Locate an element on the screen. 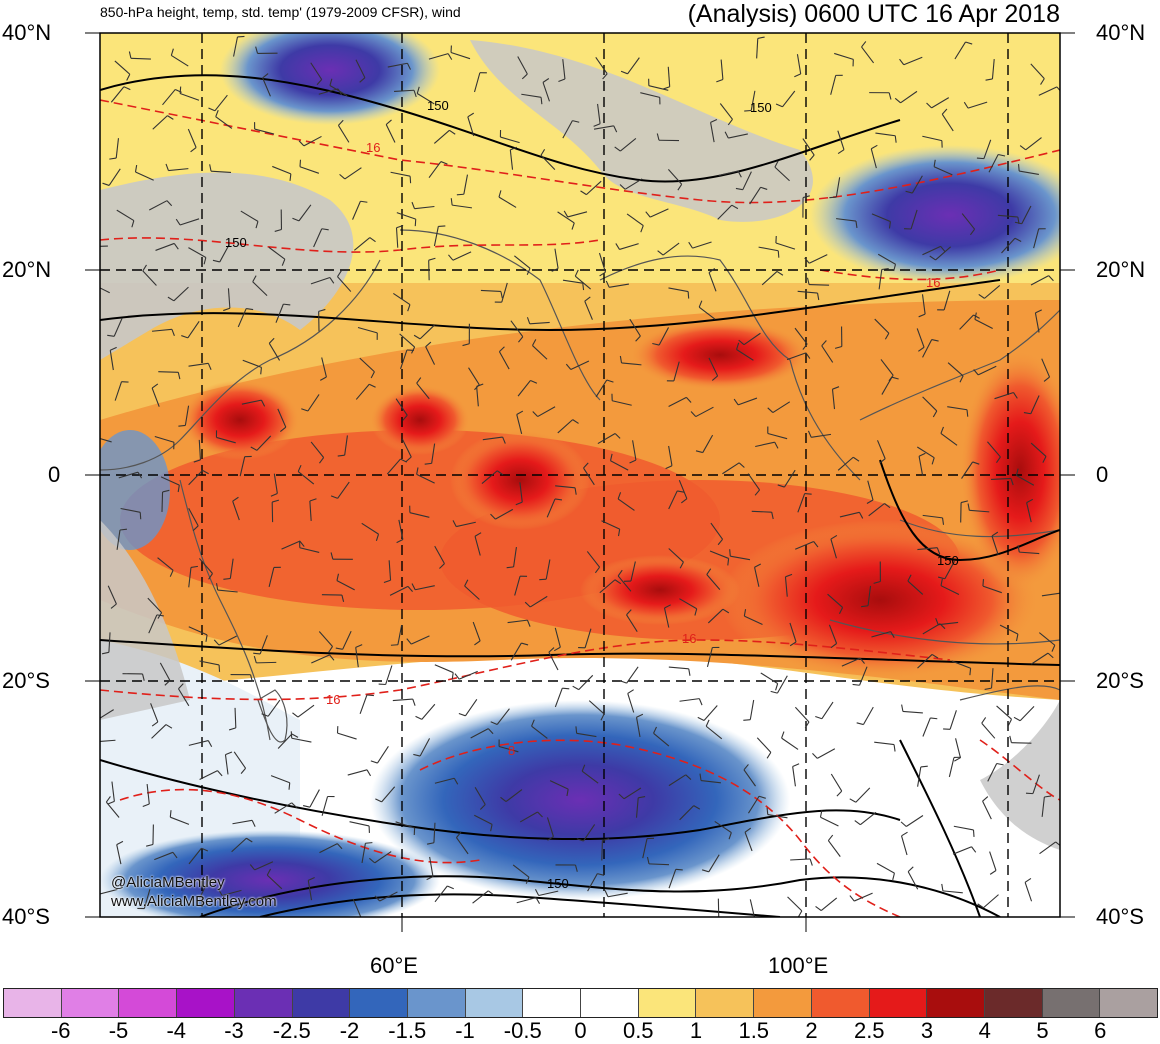  height-label: 150 is located at coordinates (761, 107).